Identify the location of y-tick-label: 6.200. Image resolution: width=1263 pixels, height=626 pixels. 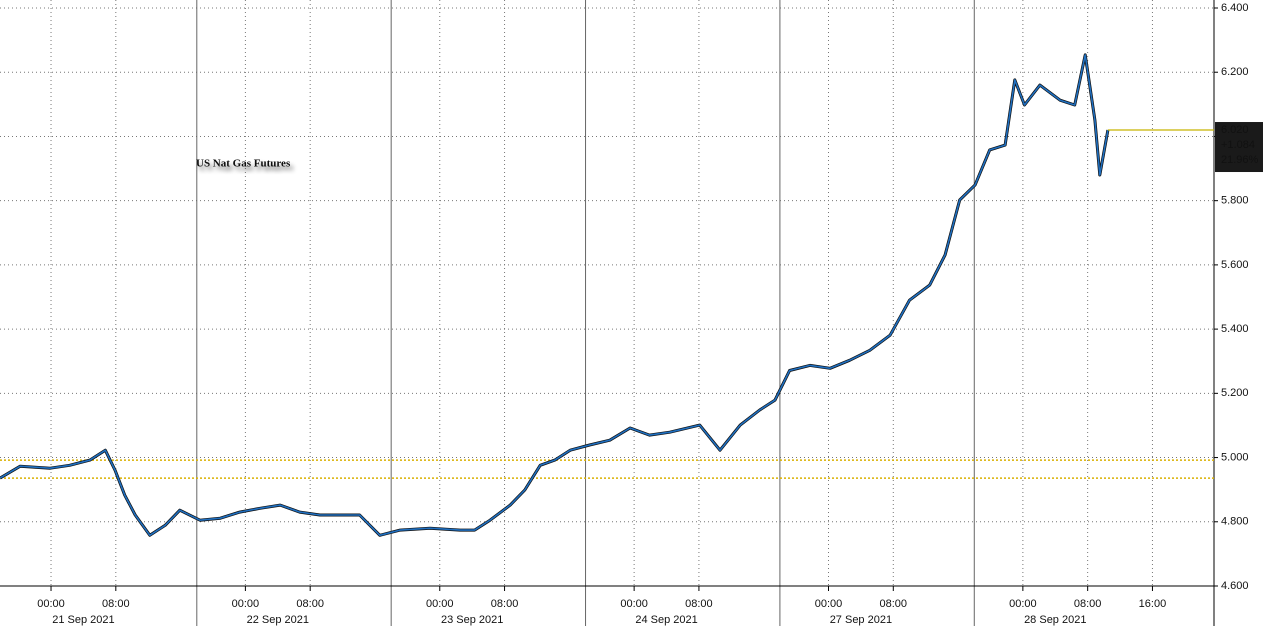
(1235, 72).